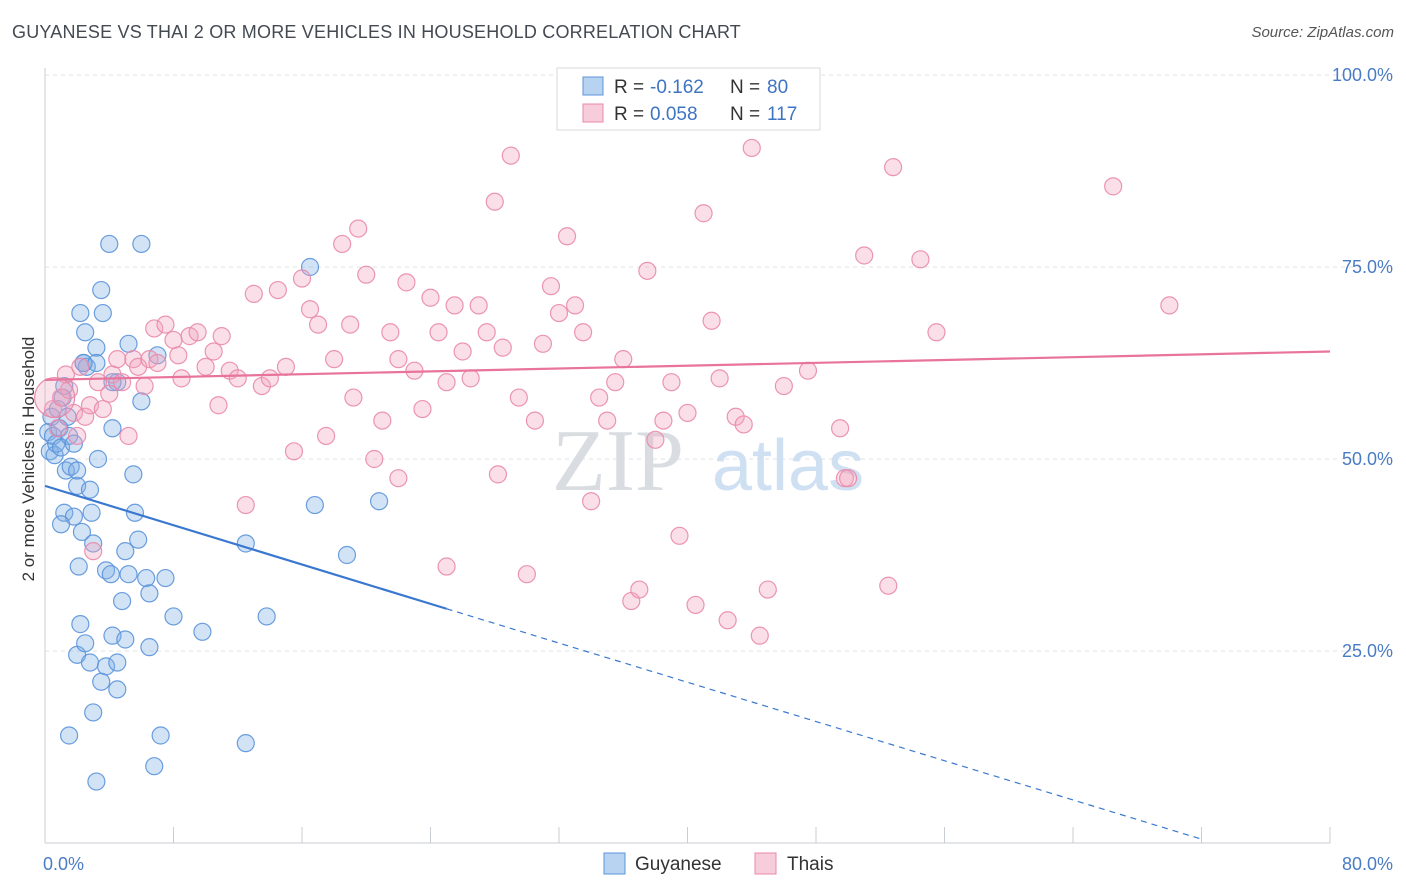  I want to click on guyanese-trend-extension, so click(824, 724).